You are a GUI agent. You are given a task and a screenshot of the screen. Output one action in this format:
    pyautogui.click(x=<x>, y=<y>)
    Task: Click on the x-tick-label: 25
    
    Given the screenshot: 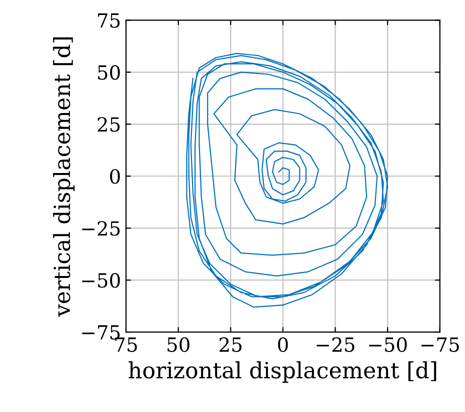 What is the action you would take?
    pyautogui.click(x=231, y=344)
    